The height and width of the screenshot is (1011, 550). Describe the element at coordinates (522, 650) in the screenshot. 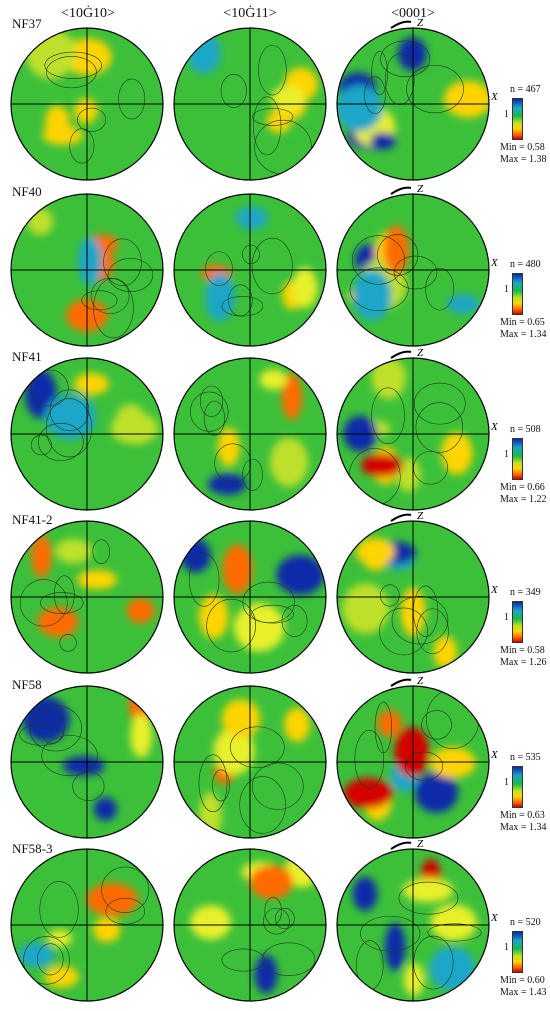

I see `legend-min: Min = 0.58` at that location.